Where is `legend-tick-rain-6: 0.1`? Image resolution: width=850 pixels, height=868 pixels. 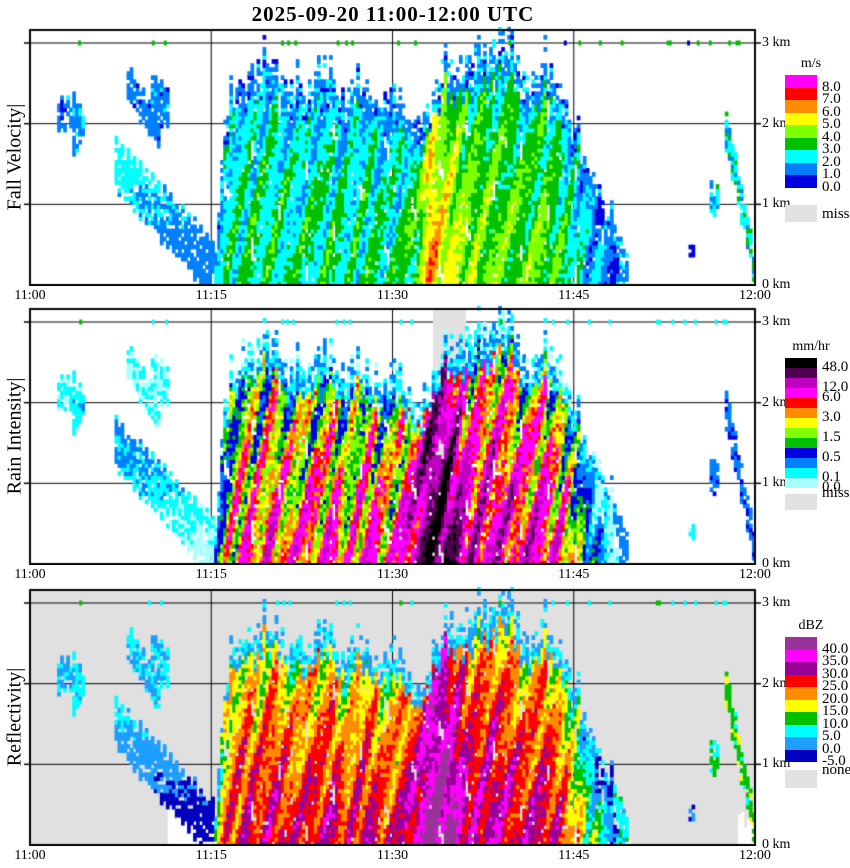 legend-tick-rain-6: 0.1 is located at coordinates (831, 477).